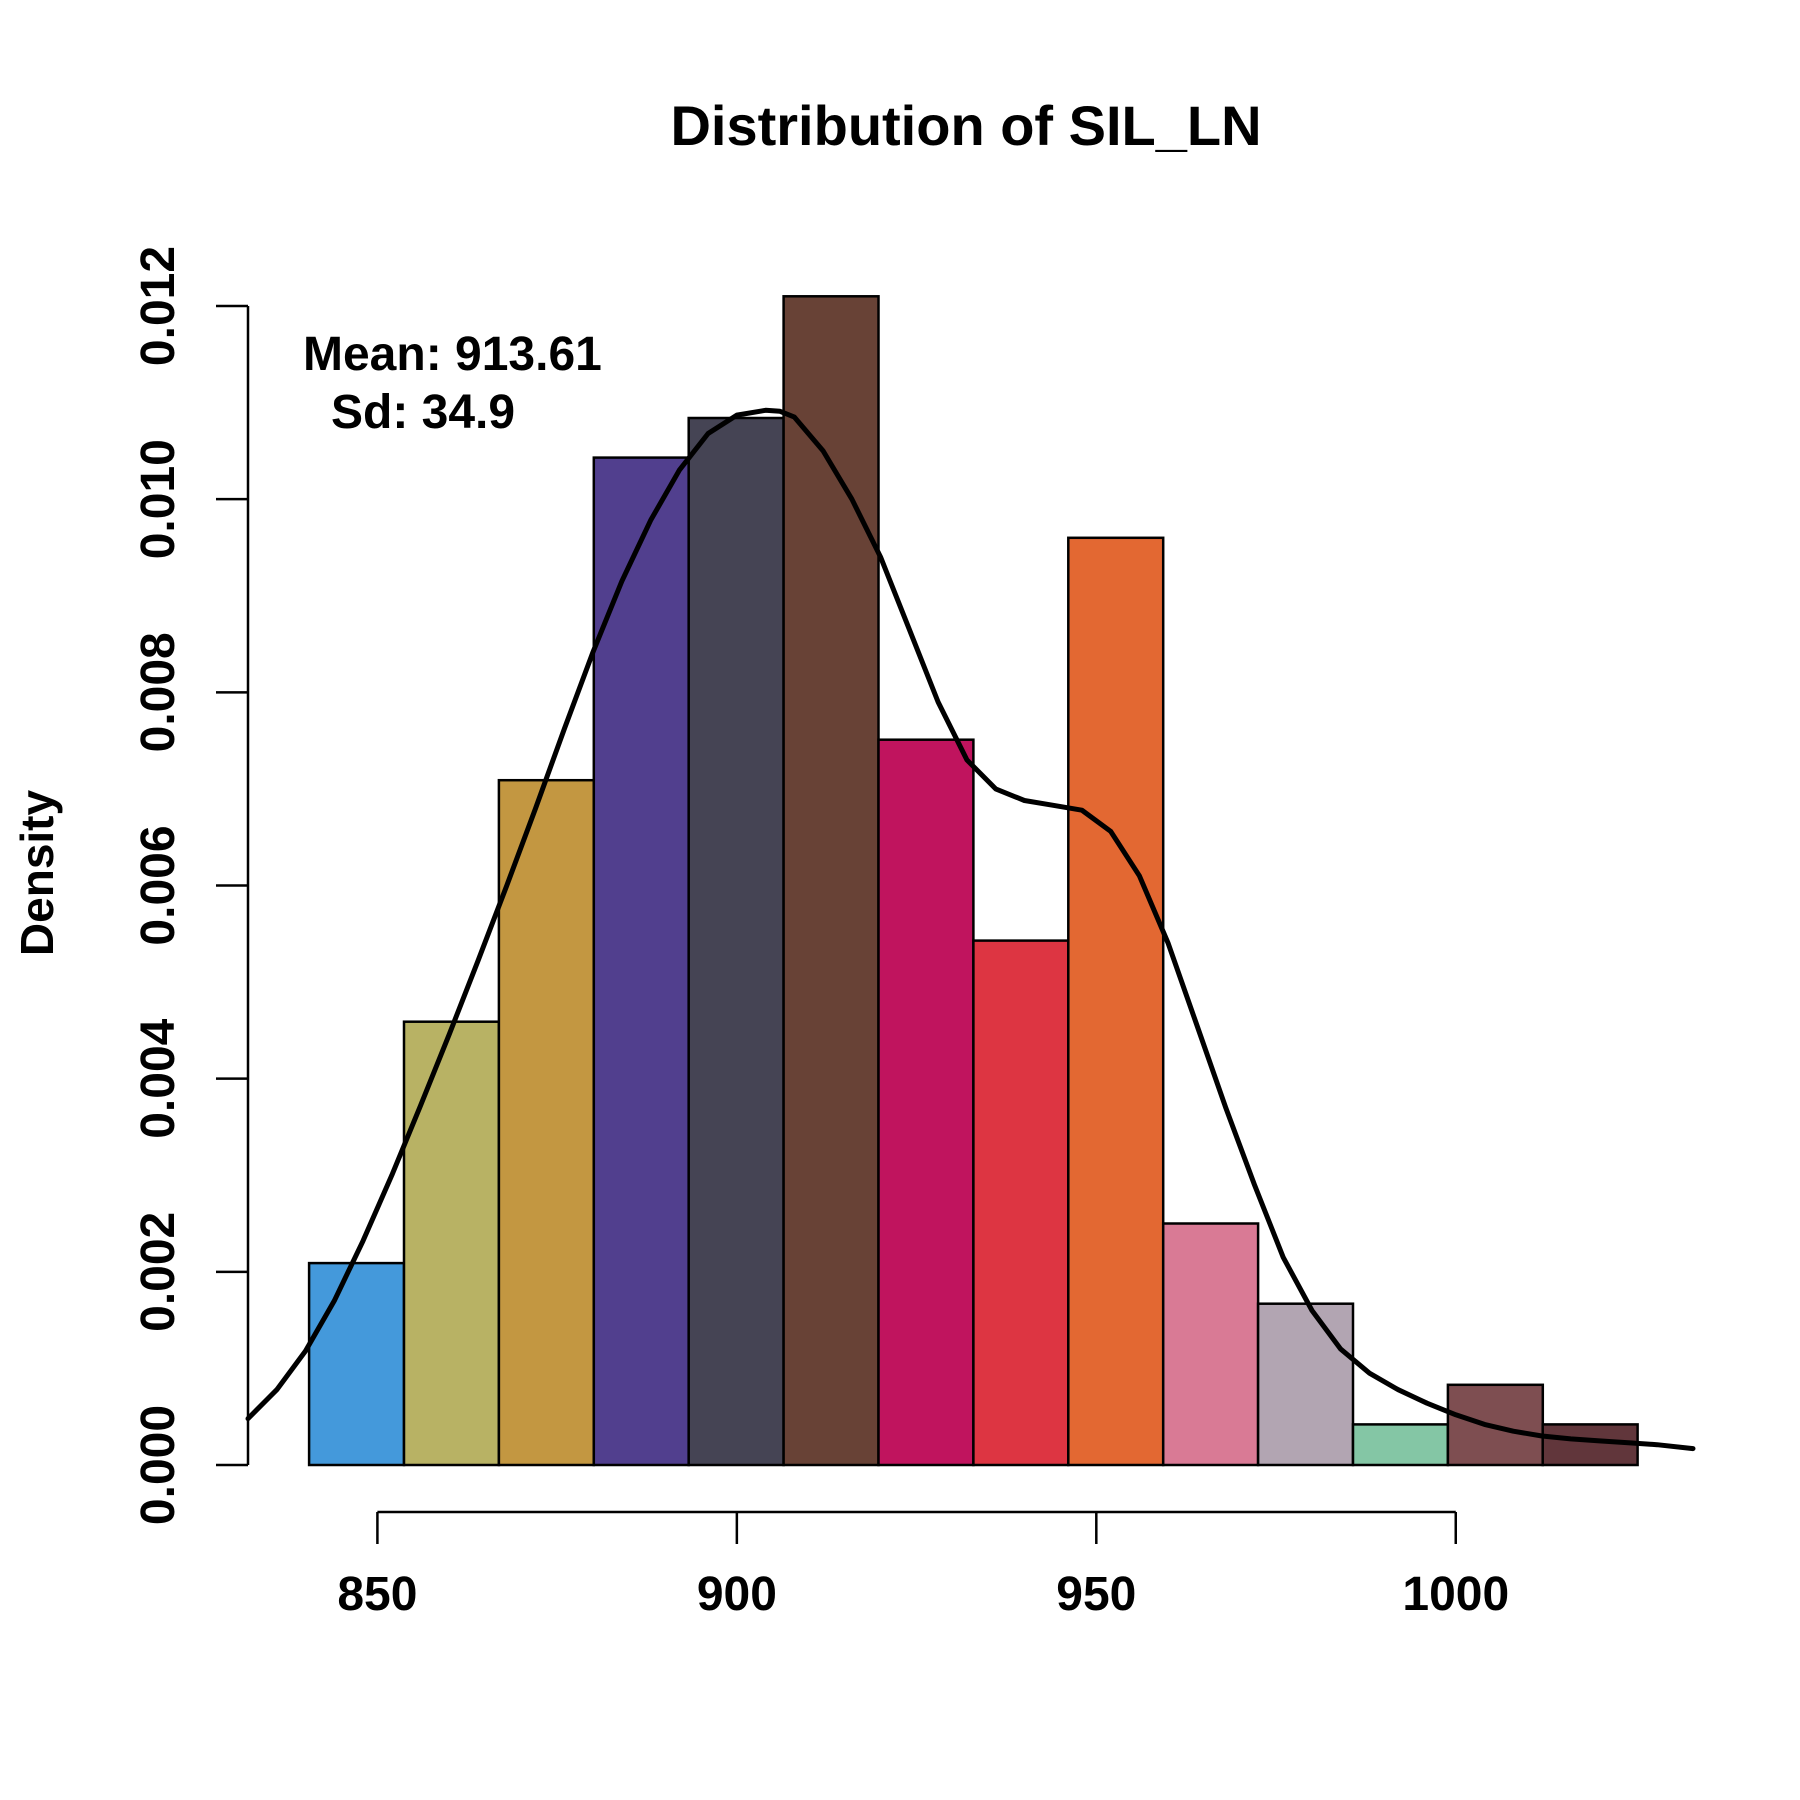 The image size is (1800, 1800). What do you see at coordinates (1096, 1594) in the screenshot?
I see `x-tick-label: 950` at bounding box center [1096, 1594].